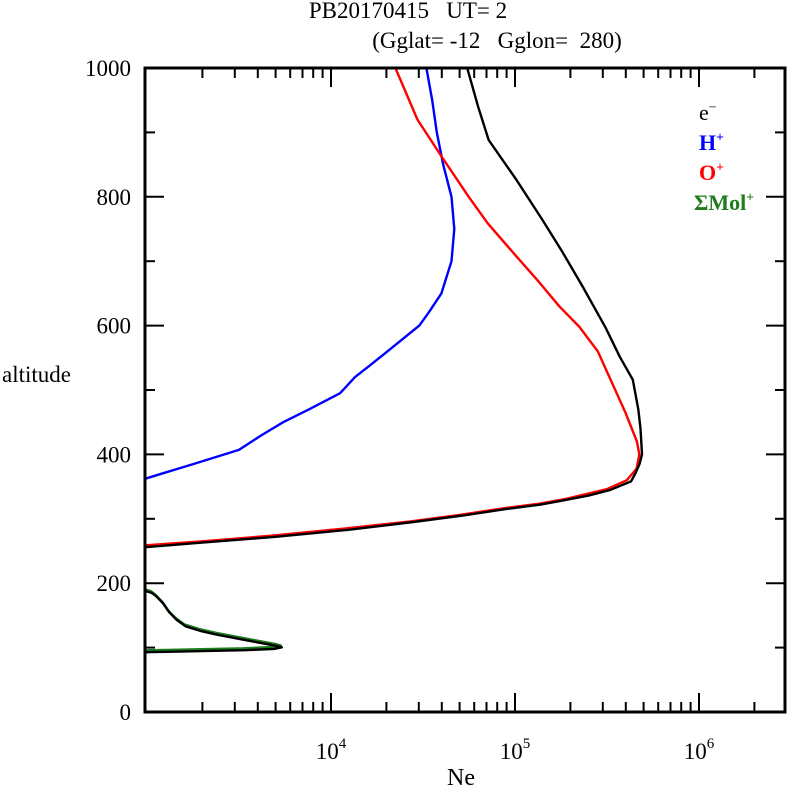 This screenshot has width=792, height=795. I want to click on legend-superscript: −, so click(712, 107).